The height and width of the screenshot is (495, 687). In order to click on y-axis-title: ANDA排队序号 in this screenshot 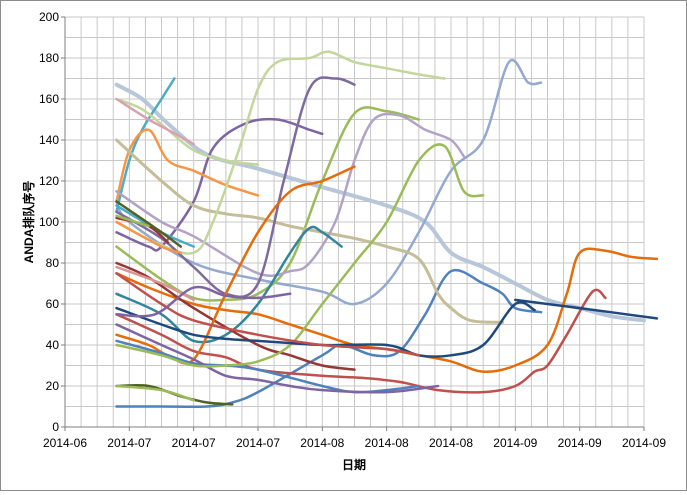, I will do `click(28, 222)`.